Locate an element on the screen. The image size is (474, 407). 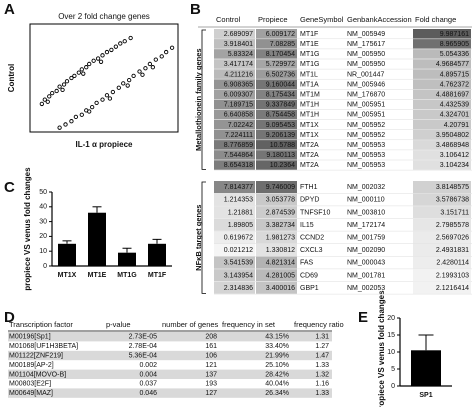
table-cell: 0.021212 is located at coordinates (238, 250).